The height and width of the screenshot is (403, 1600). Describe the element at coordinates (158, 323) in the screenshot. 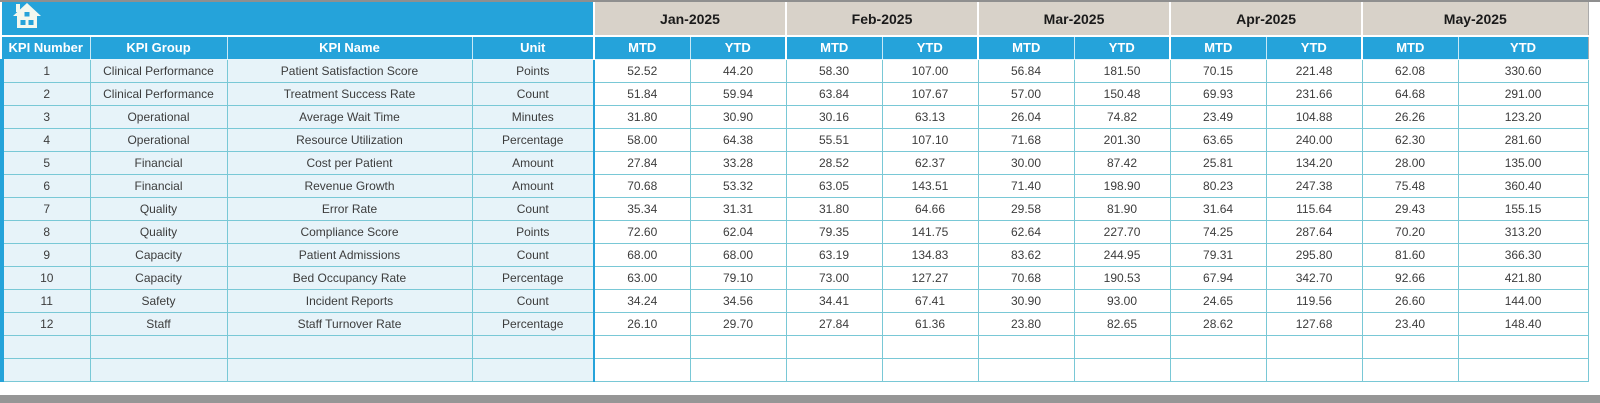

I see `kpi-group-cell: Staff` at that location.